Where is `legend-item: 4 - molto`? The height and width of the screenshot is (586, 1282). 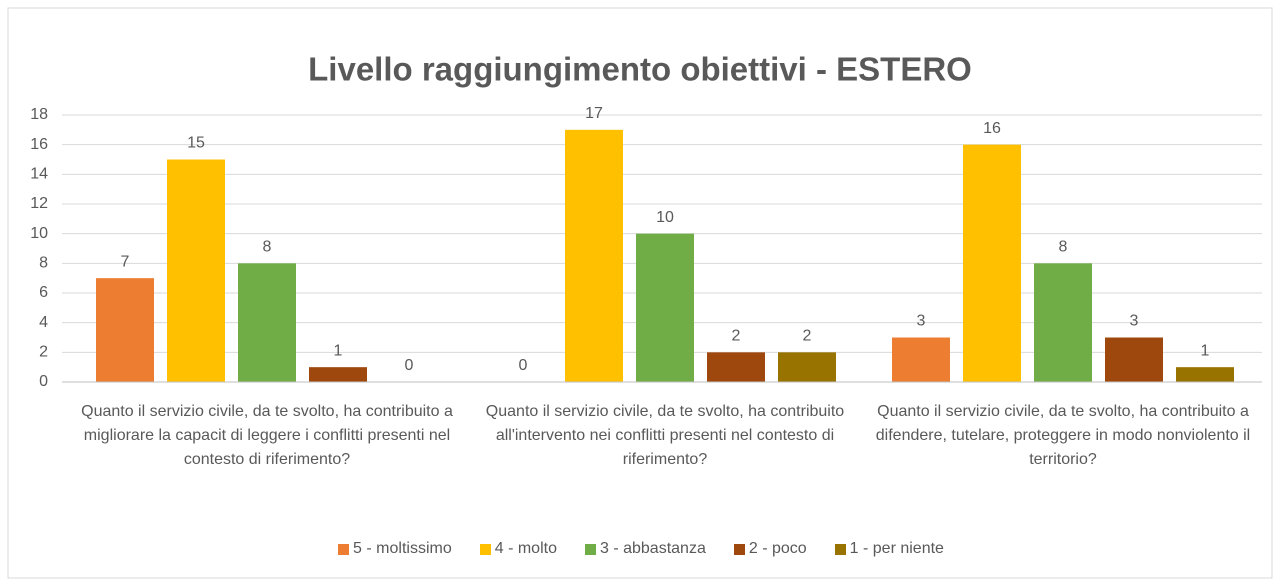 legend-item: 4 - molto is located at coordinates (518, 549).